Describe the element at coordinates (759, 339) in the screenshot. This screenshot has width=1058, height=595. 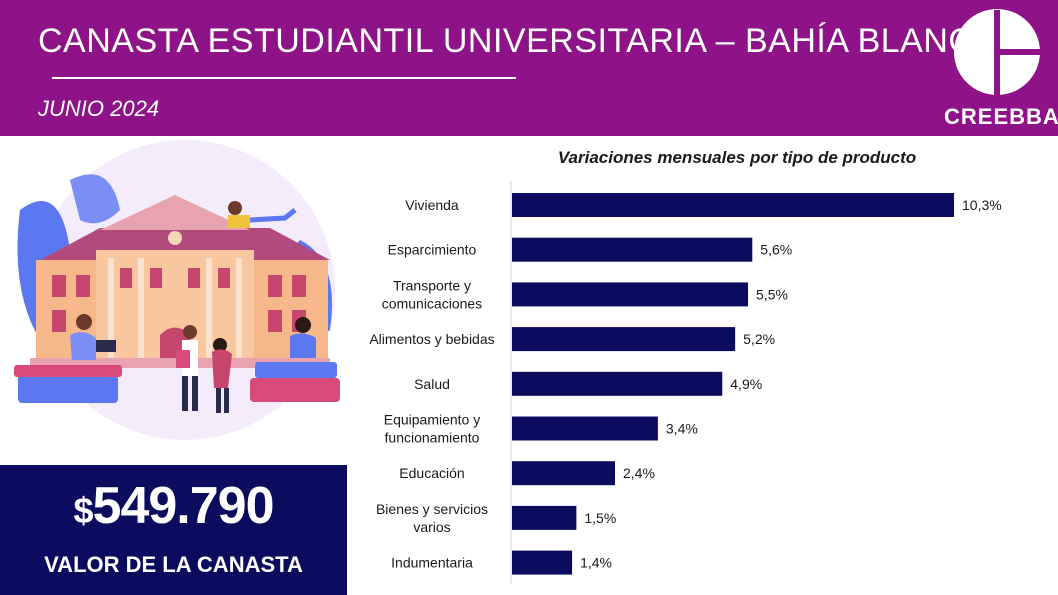
I see `value-label-3: 5,2%` at that location.